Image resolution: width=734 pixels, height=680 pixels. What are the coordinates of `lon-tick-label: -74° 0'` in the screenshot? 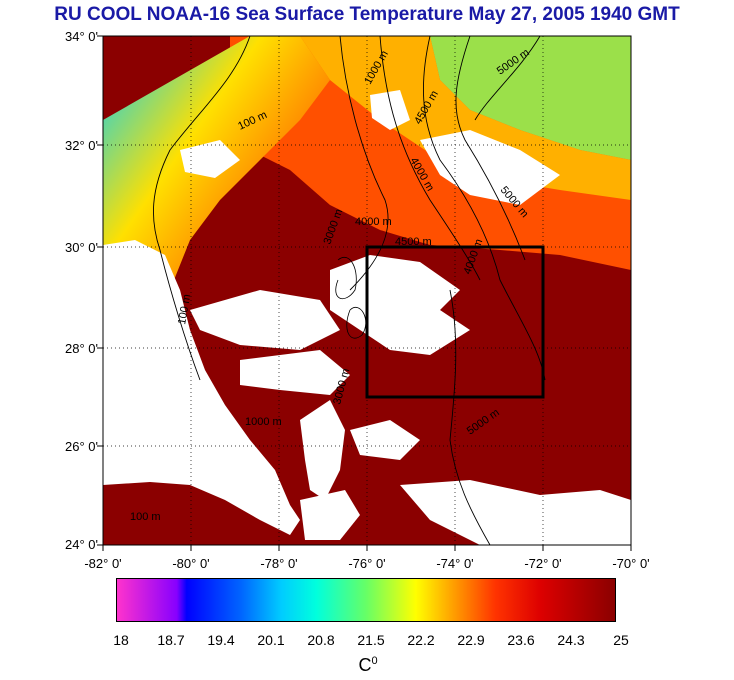 It's located at (455, 563).